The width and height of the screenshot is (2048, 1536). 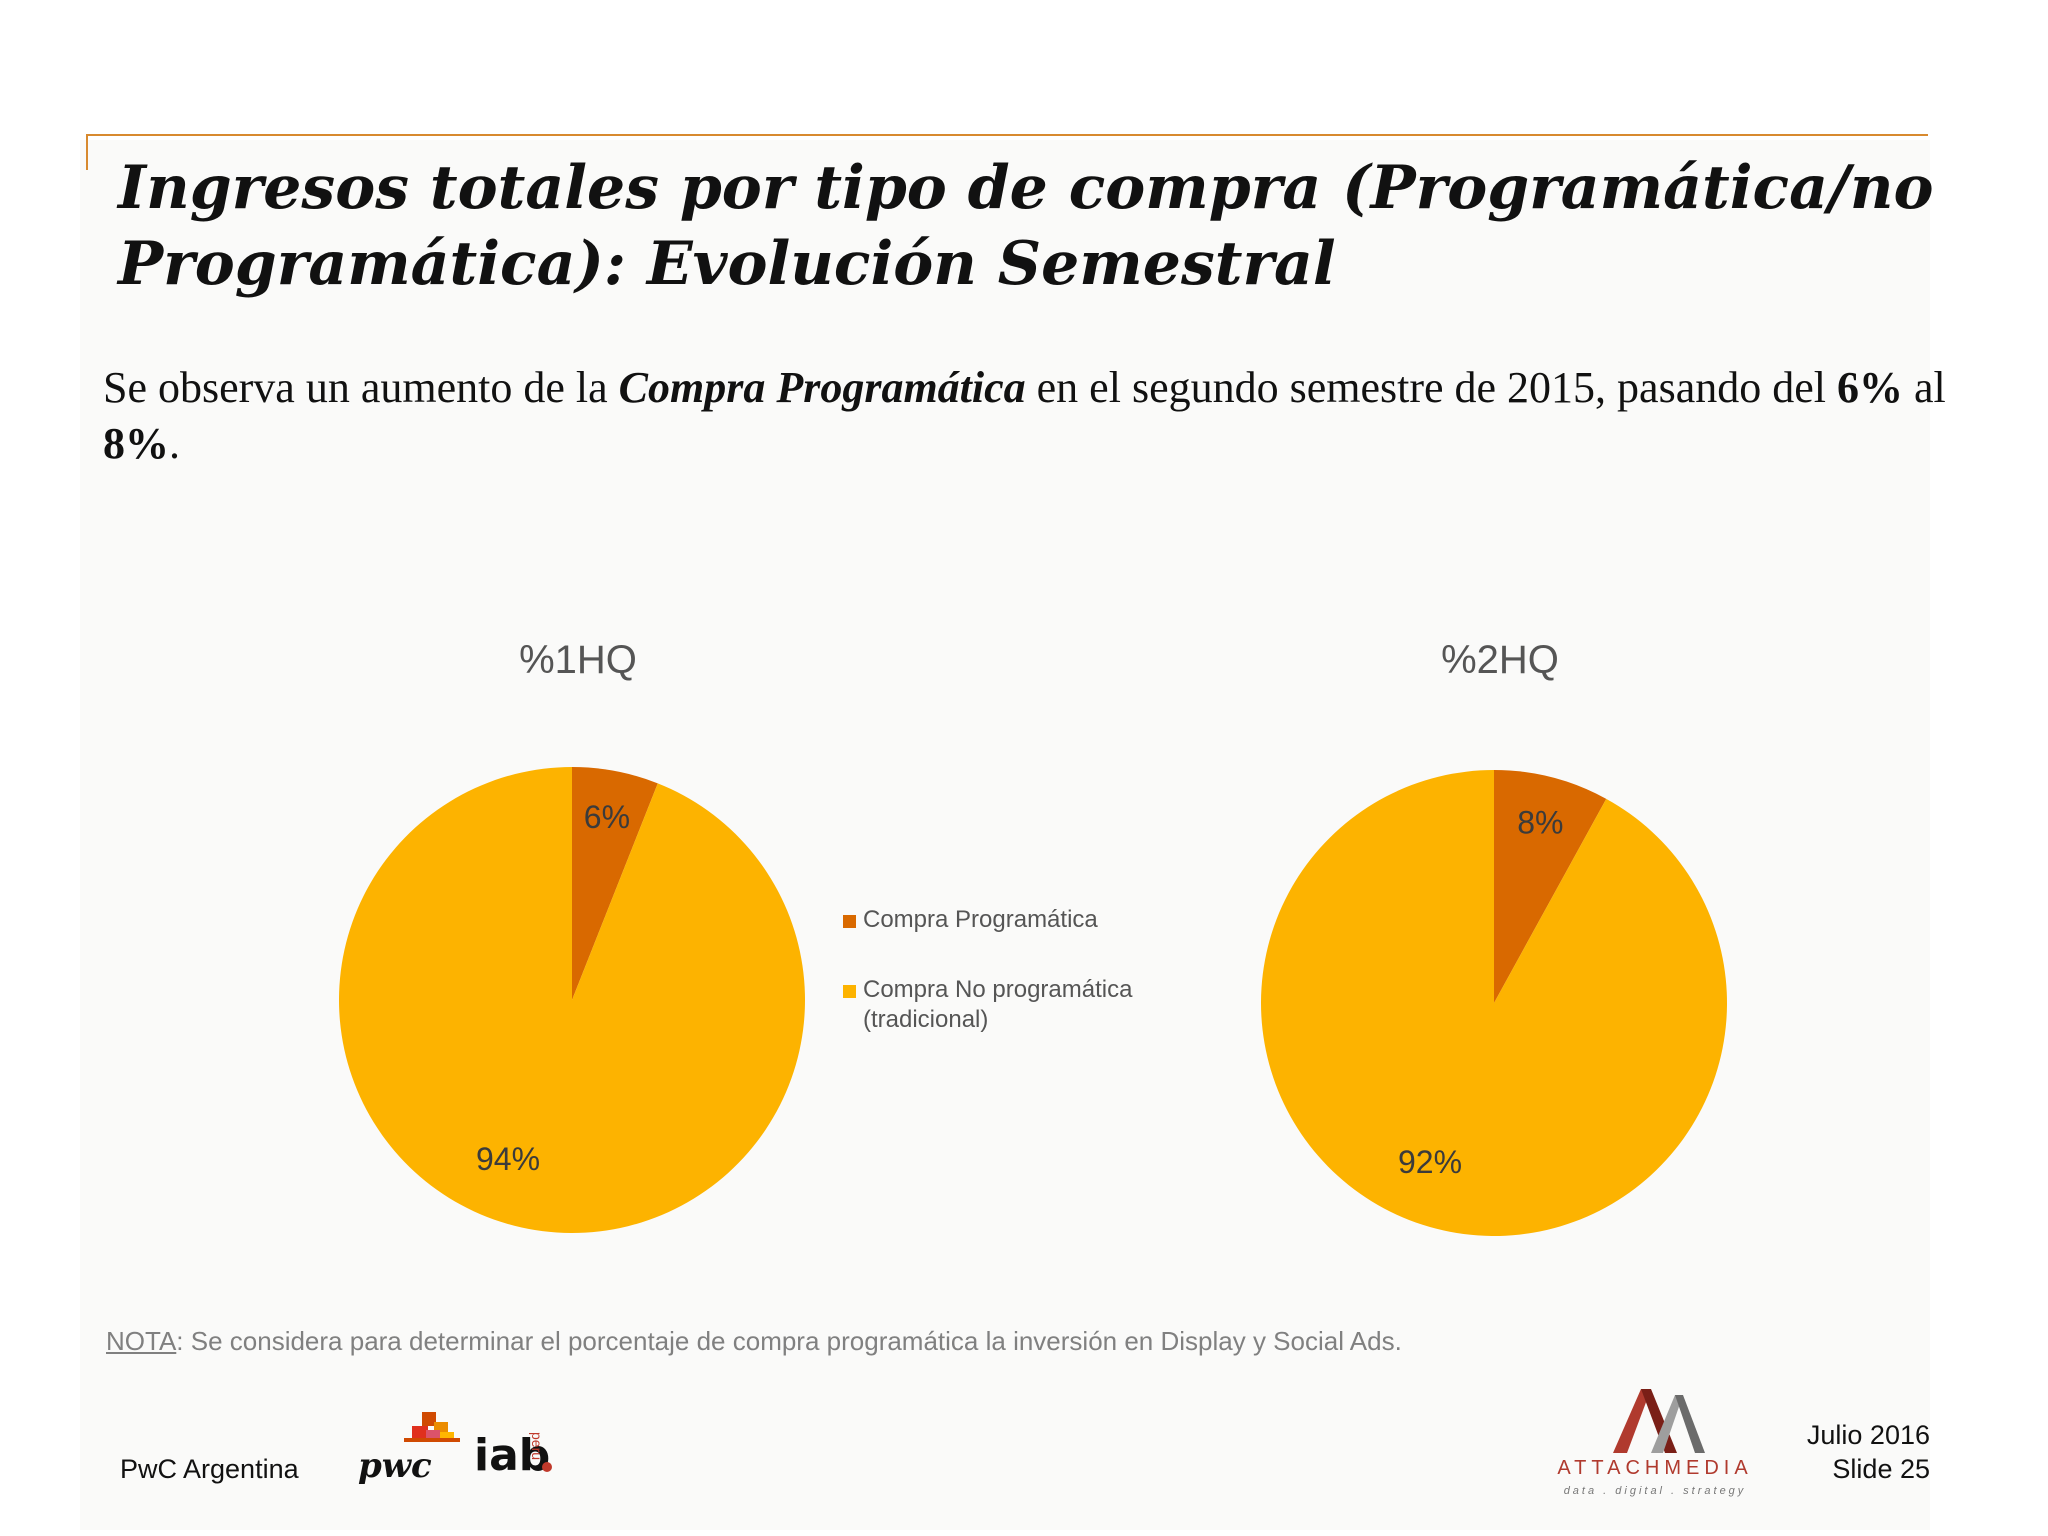 What do you see at coordinates (174, 443) in the screenshot?
I see `subtitle-text-4: .` at bounding box center [174, 443].